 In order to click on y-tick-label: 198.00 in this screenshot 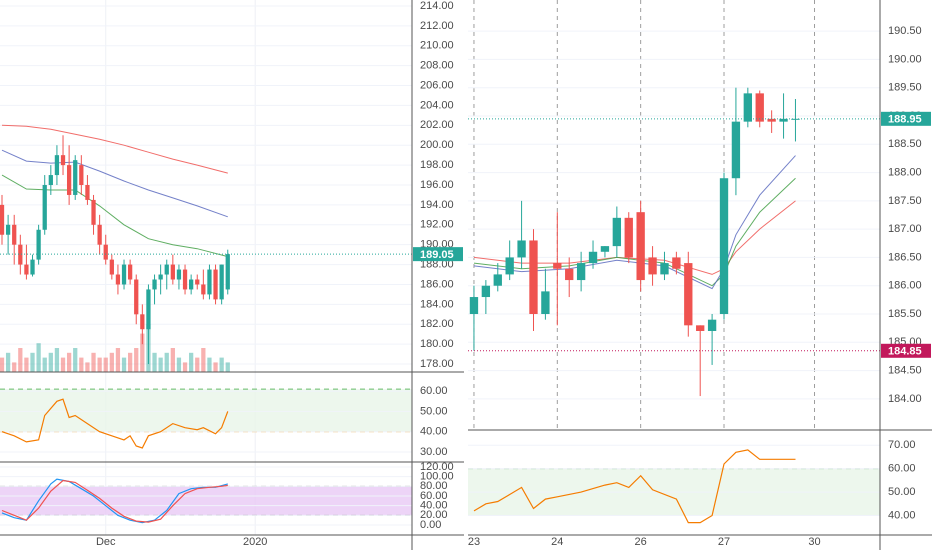, I will do `click(437, 165)`.